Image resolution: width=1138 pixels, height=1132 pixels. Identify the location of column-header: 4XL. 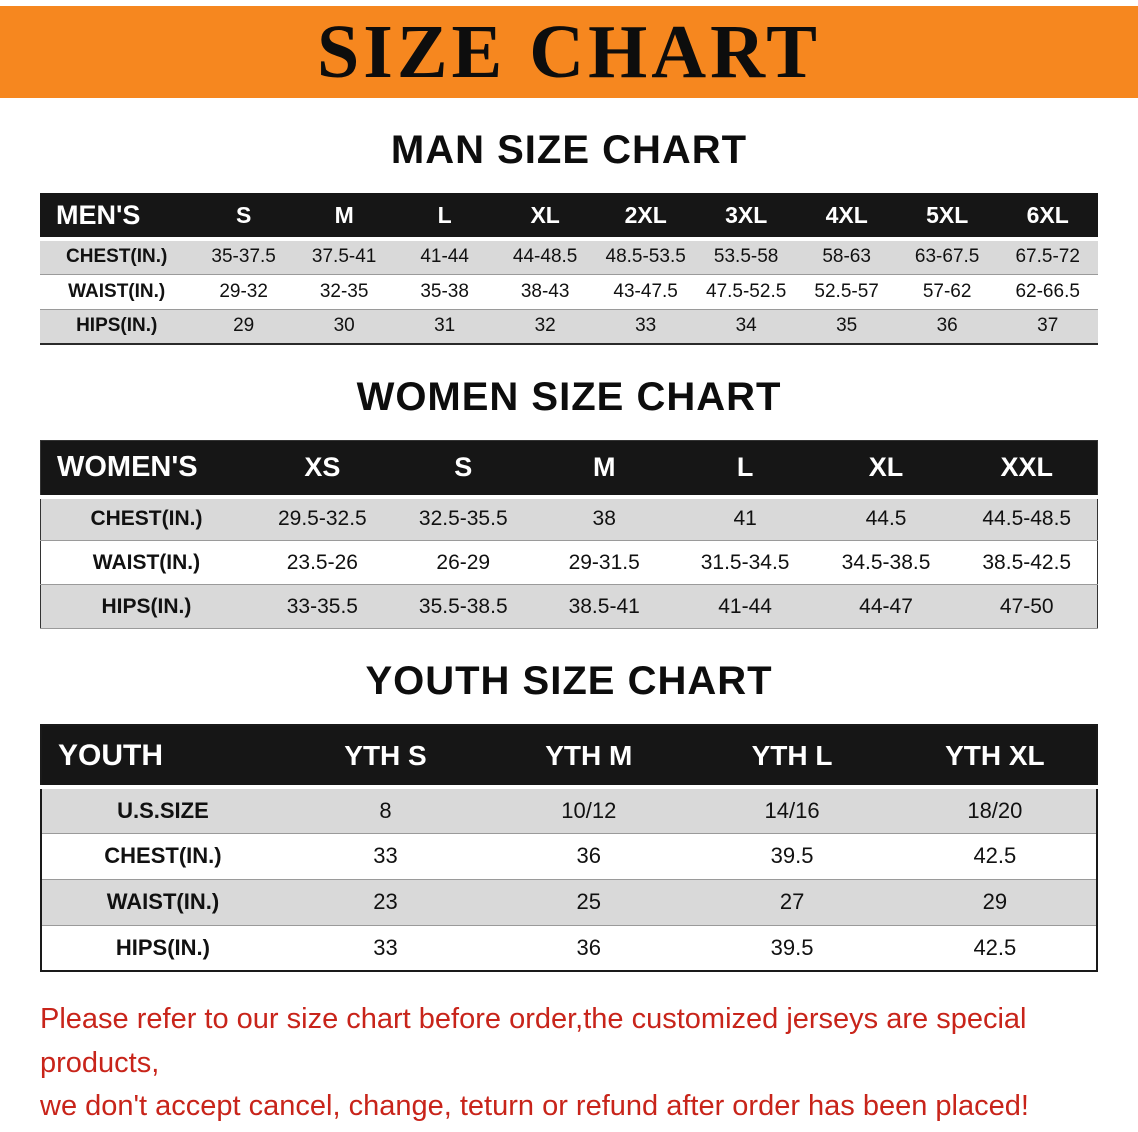
(846, 217).